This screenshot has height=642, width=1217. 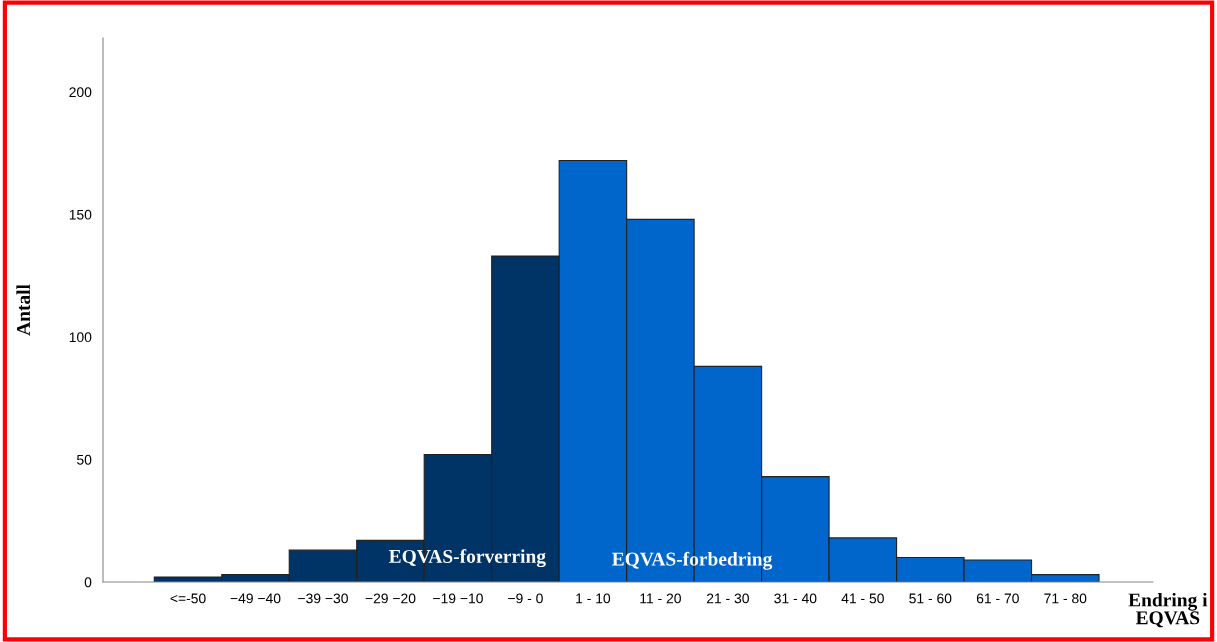 I want to click on y-tick-label: 200, so click(x=80, y=92).